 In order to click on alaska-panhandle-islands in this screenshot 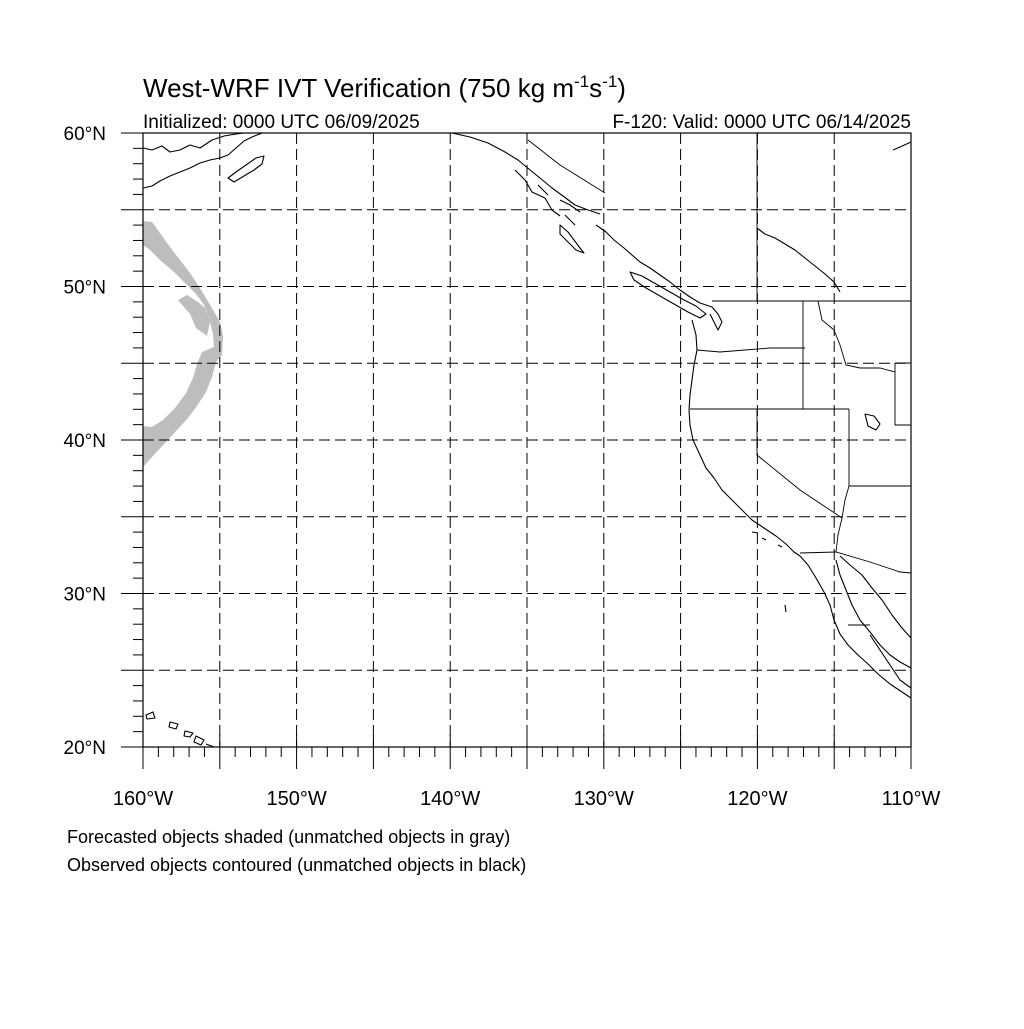, I will do `click(547, 197)`.